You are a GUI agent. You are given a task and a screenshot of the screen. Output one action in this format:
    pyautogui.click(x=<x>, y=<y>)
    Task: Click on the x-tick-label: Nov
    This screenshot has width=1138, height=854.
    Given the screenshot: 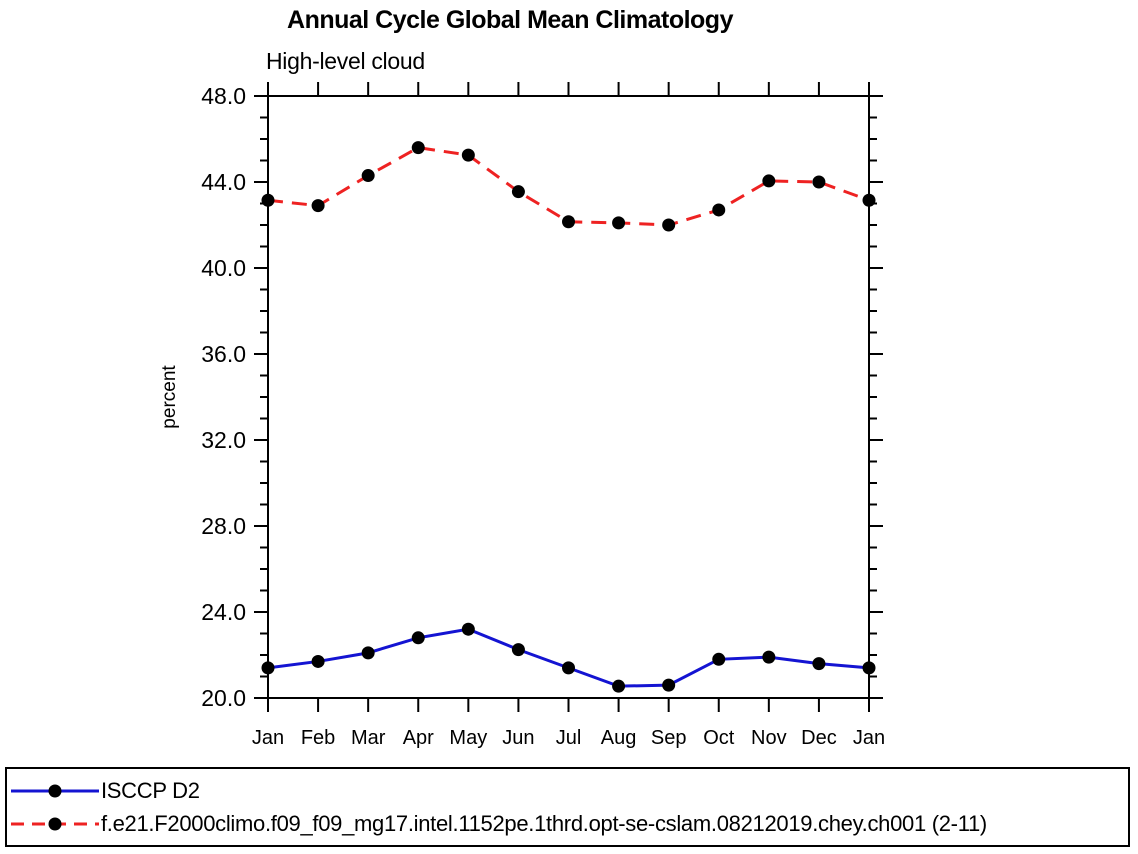 What is the action you would take?
    pyautogui.click(x=769, y=738)
    